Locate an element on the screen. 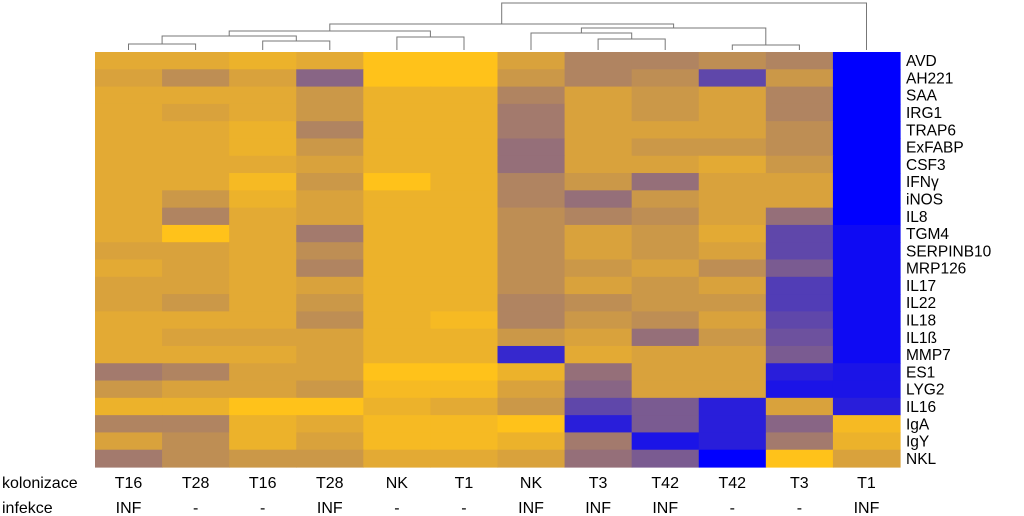  row-label: TRAP6 is located at coordinates (931, 130).